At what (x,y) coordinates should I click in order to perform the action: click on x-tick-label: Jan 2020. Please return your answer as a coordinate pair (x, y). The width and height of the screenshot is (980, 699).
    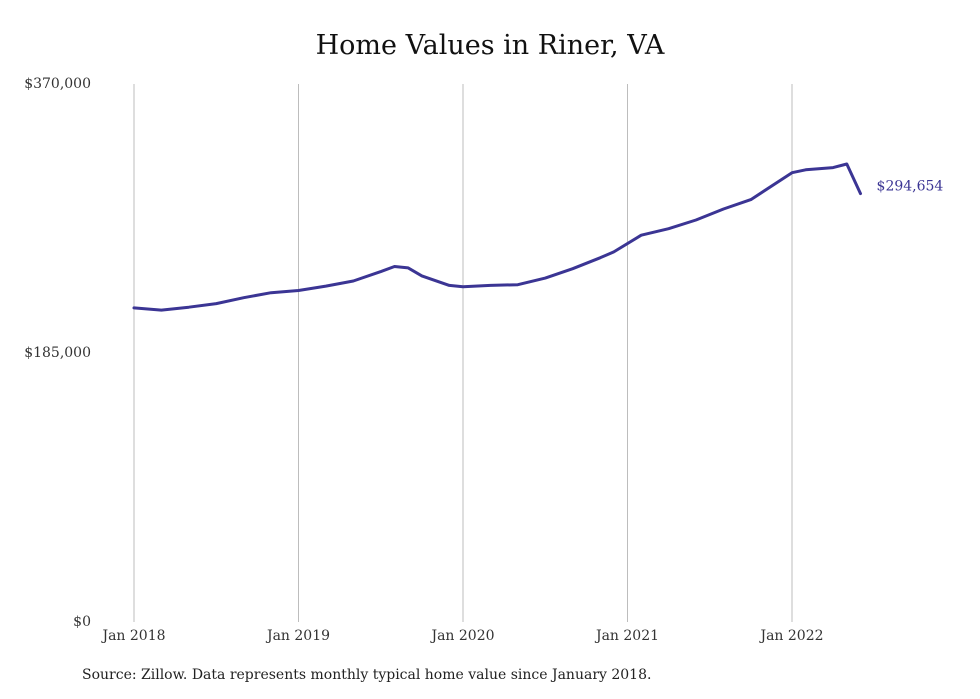
    Looking at the image, I should click on (461, 636).